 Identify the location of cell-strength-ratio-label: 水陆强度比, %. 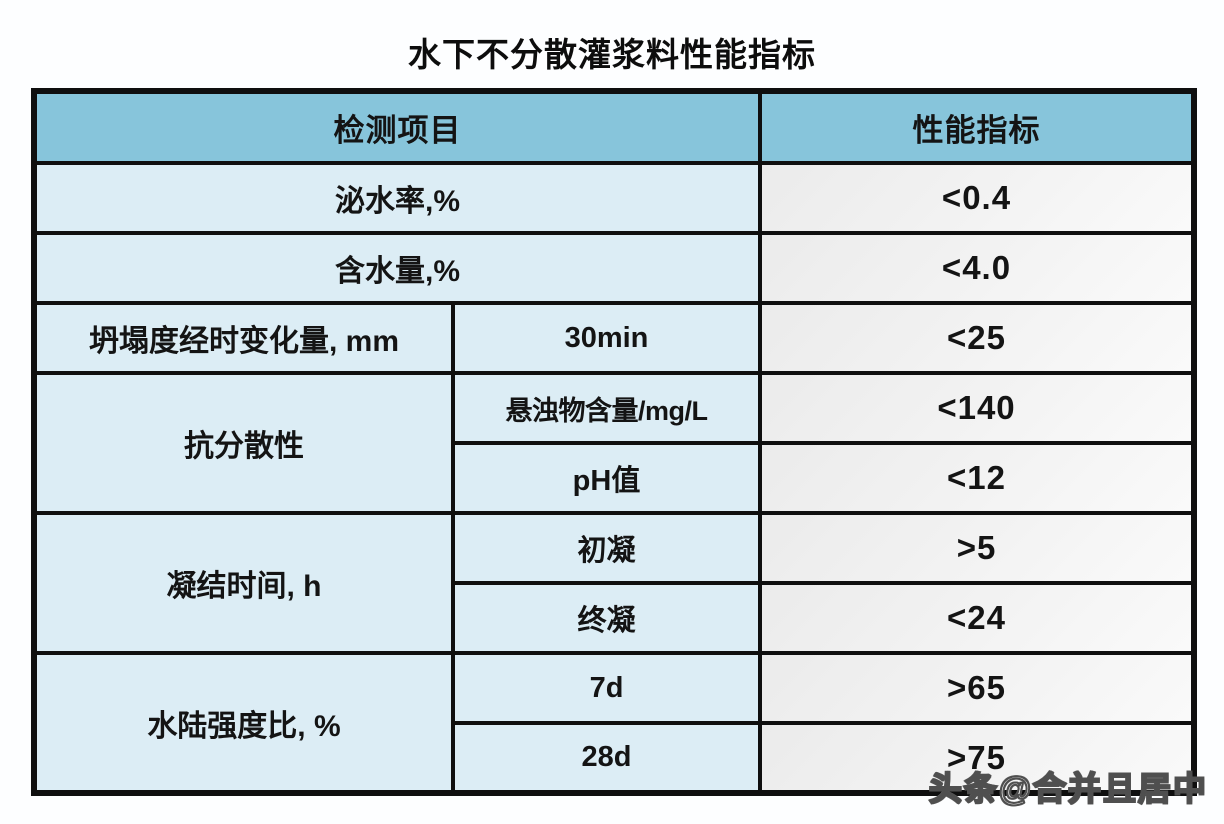
(243, 723).